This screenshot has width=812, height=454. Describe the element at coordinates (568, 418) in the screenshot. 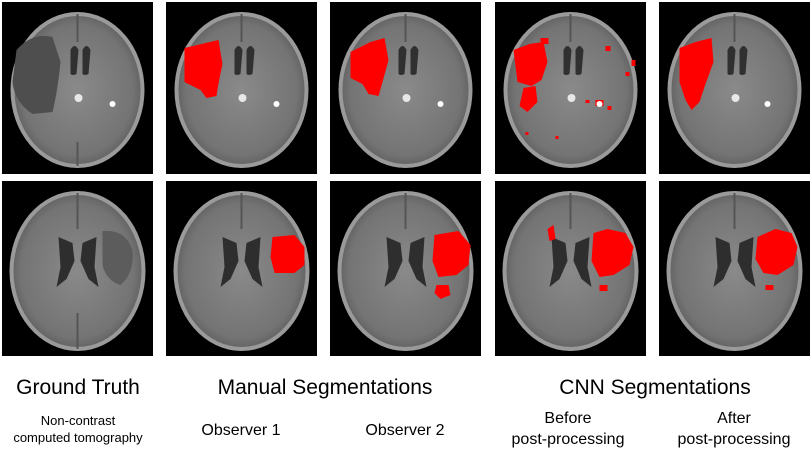

I see `subheader-before-line1: Before` at that location.